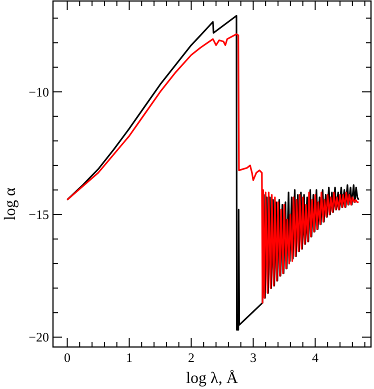  What do you see at coordinates (38, 92) in the screenshot?
I see `y-tick-label: −10` at bounding box center [38, 92].